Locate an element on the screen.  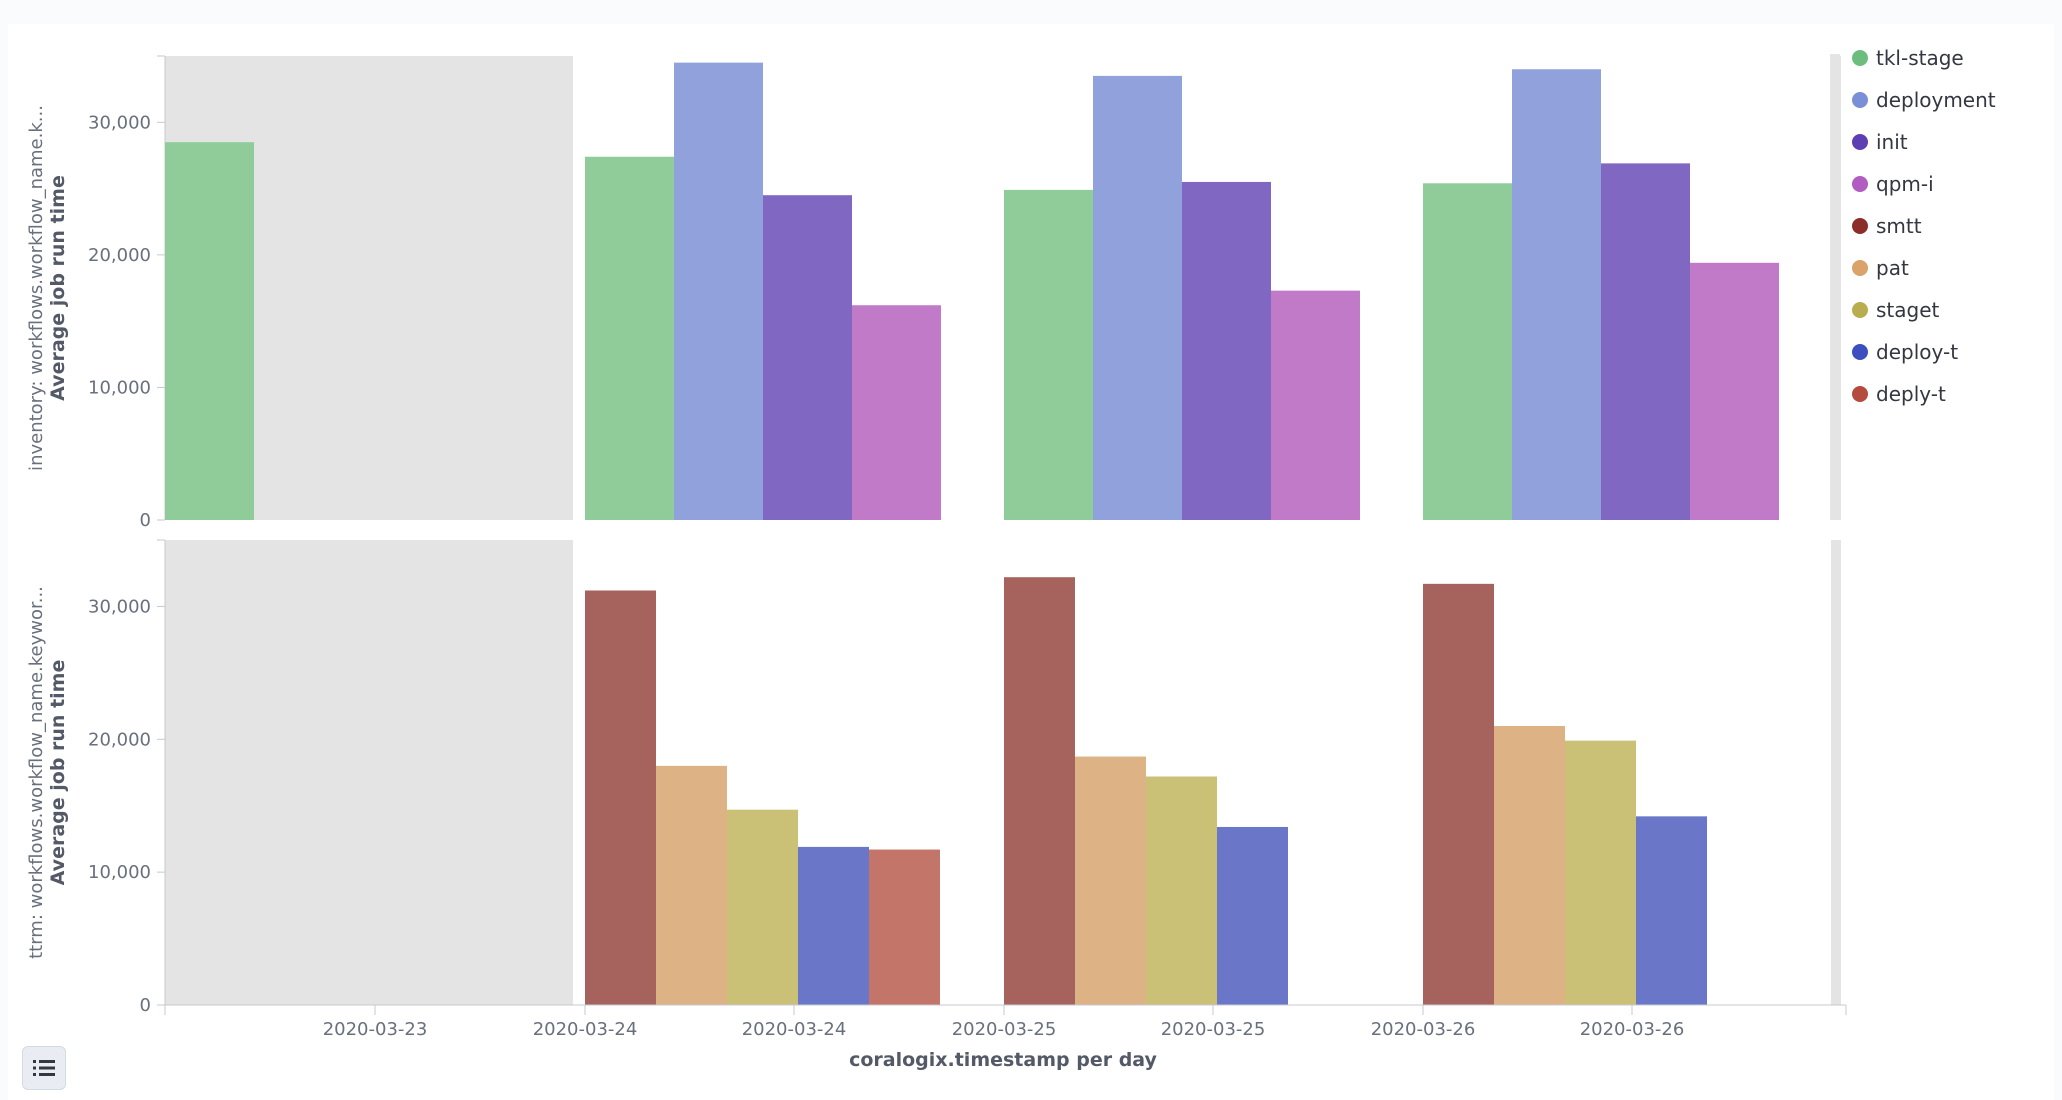
legend-label-staget: staget is located at coordinates (1908, 310).